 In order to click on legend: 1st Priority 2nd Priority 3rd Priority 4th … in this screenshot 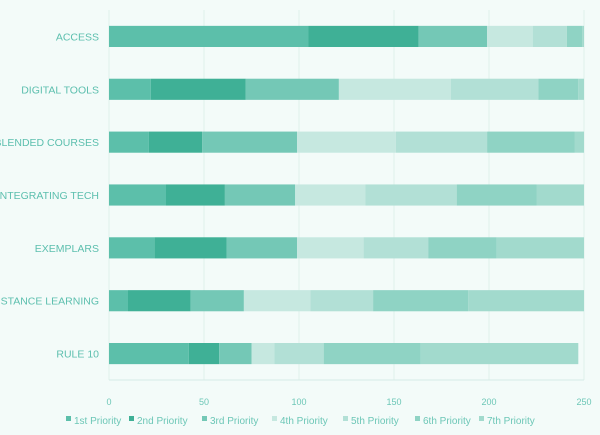, I will do `click(300, 421)`.